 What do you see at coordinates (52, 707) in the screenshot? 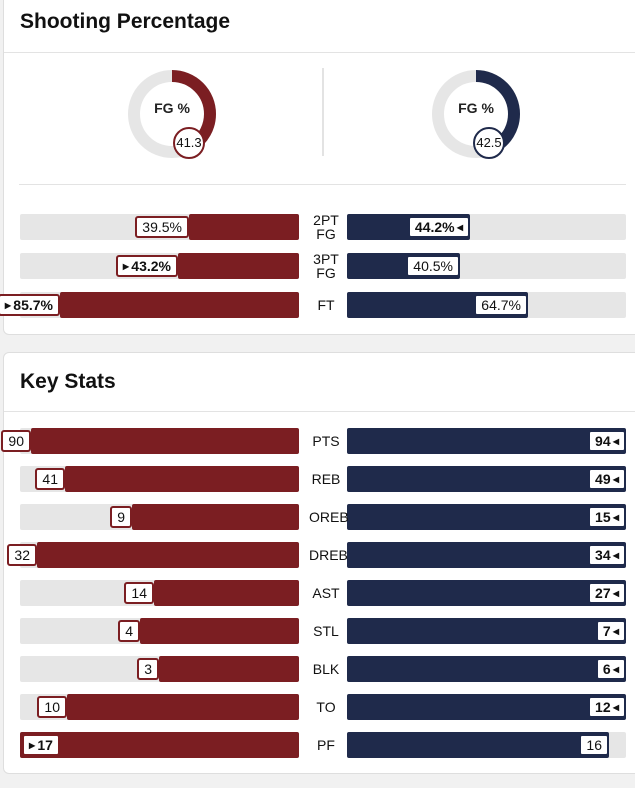
I see `key-row-to-away-value: 10` at bounding box center [52, 707].